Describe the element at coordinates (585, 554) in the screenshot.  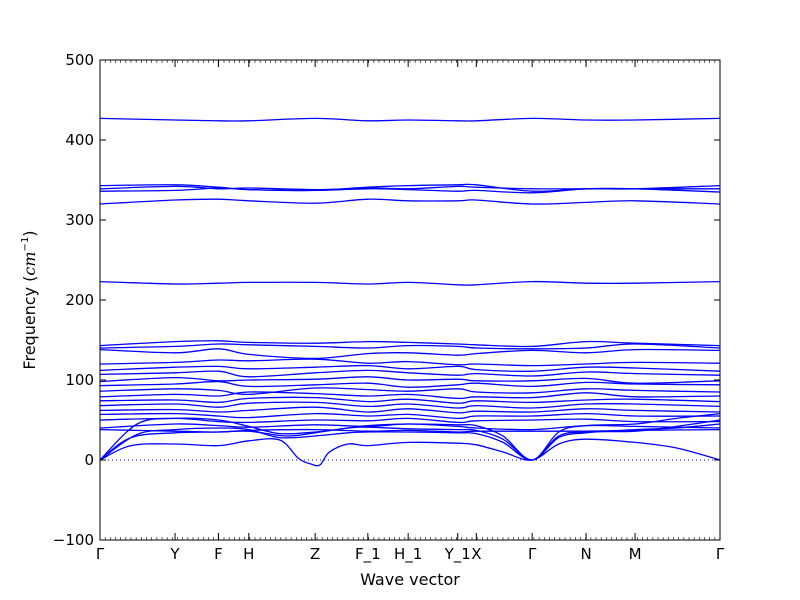
I see `x-tick-label: N` at that location.